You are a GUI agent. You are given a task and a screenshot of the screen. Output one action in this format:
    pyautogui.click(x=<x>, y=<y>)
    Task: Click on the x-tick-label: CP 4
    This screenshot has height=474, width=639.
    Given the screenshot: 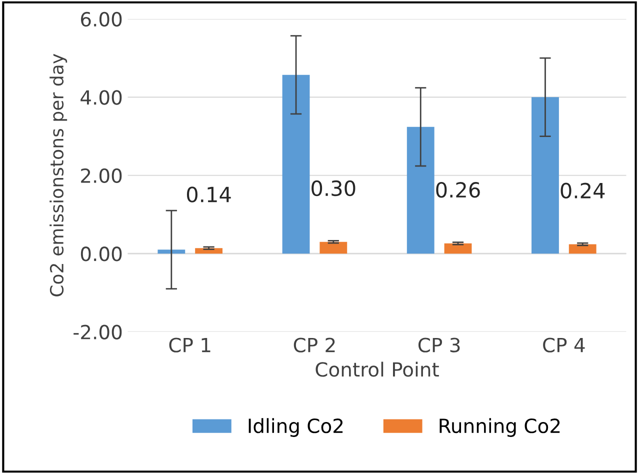 What is the action you would take?
    pyautogui.click(x=564, y=345)
    